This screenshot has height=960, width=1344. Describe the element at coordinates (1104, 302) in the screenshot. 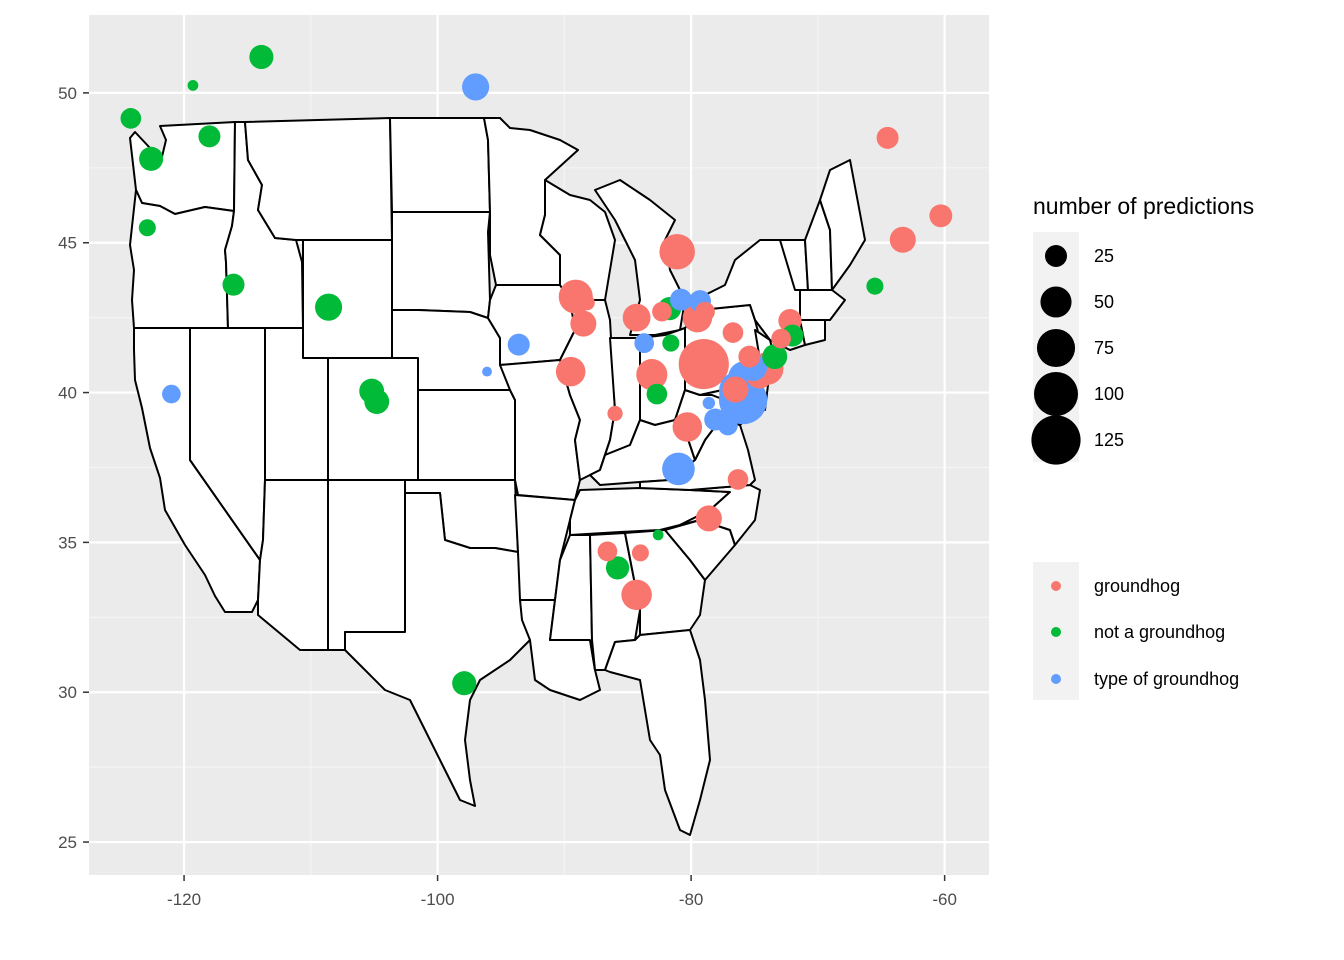

I see `size-legend-label: 50` at that location.